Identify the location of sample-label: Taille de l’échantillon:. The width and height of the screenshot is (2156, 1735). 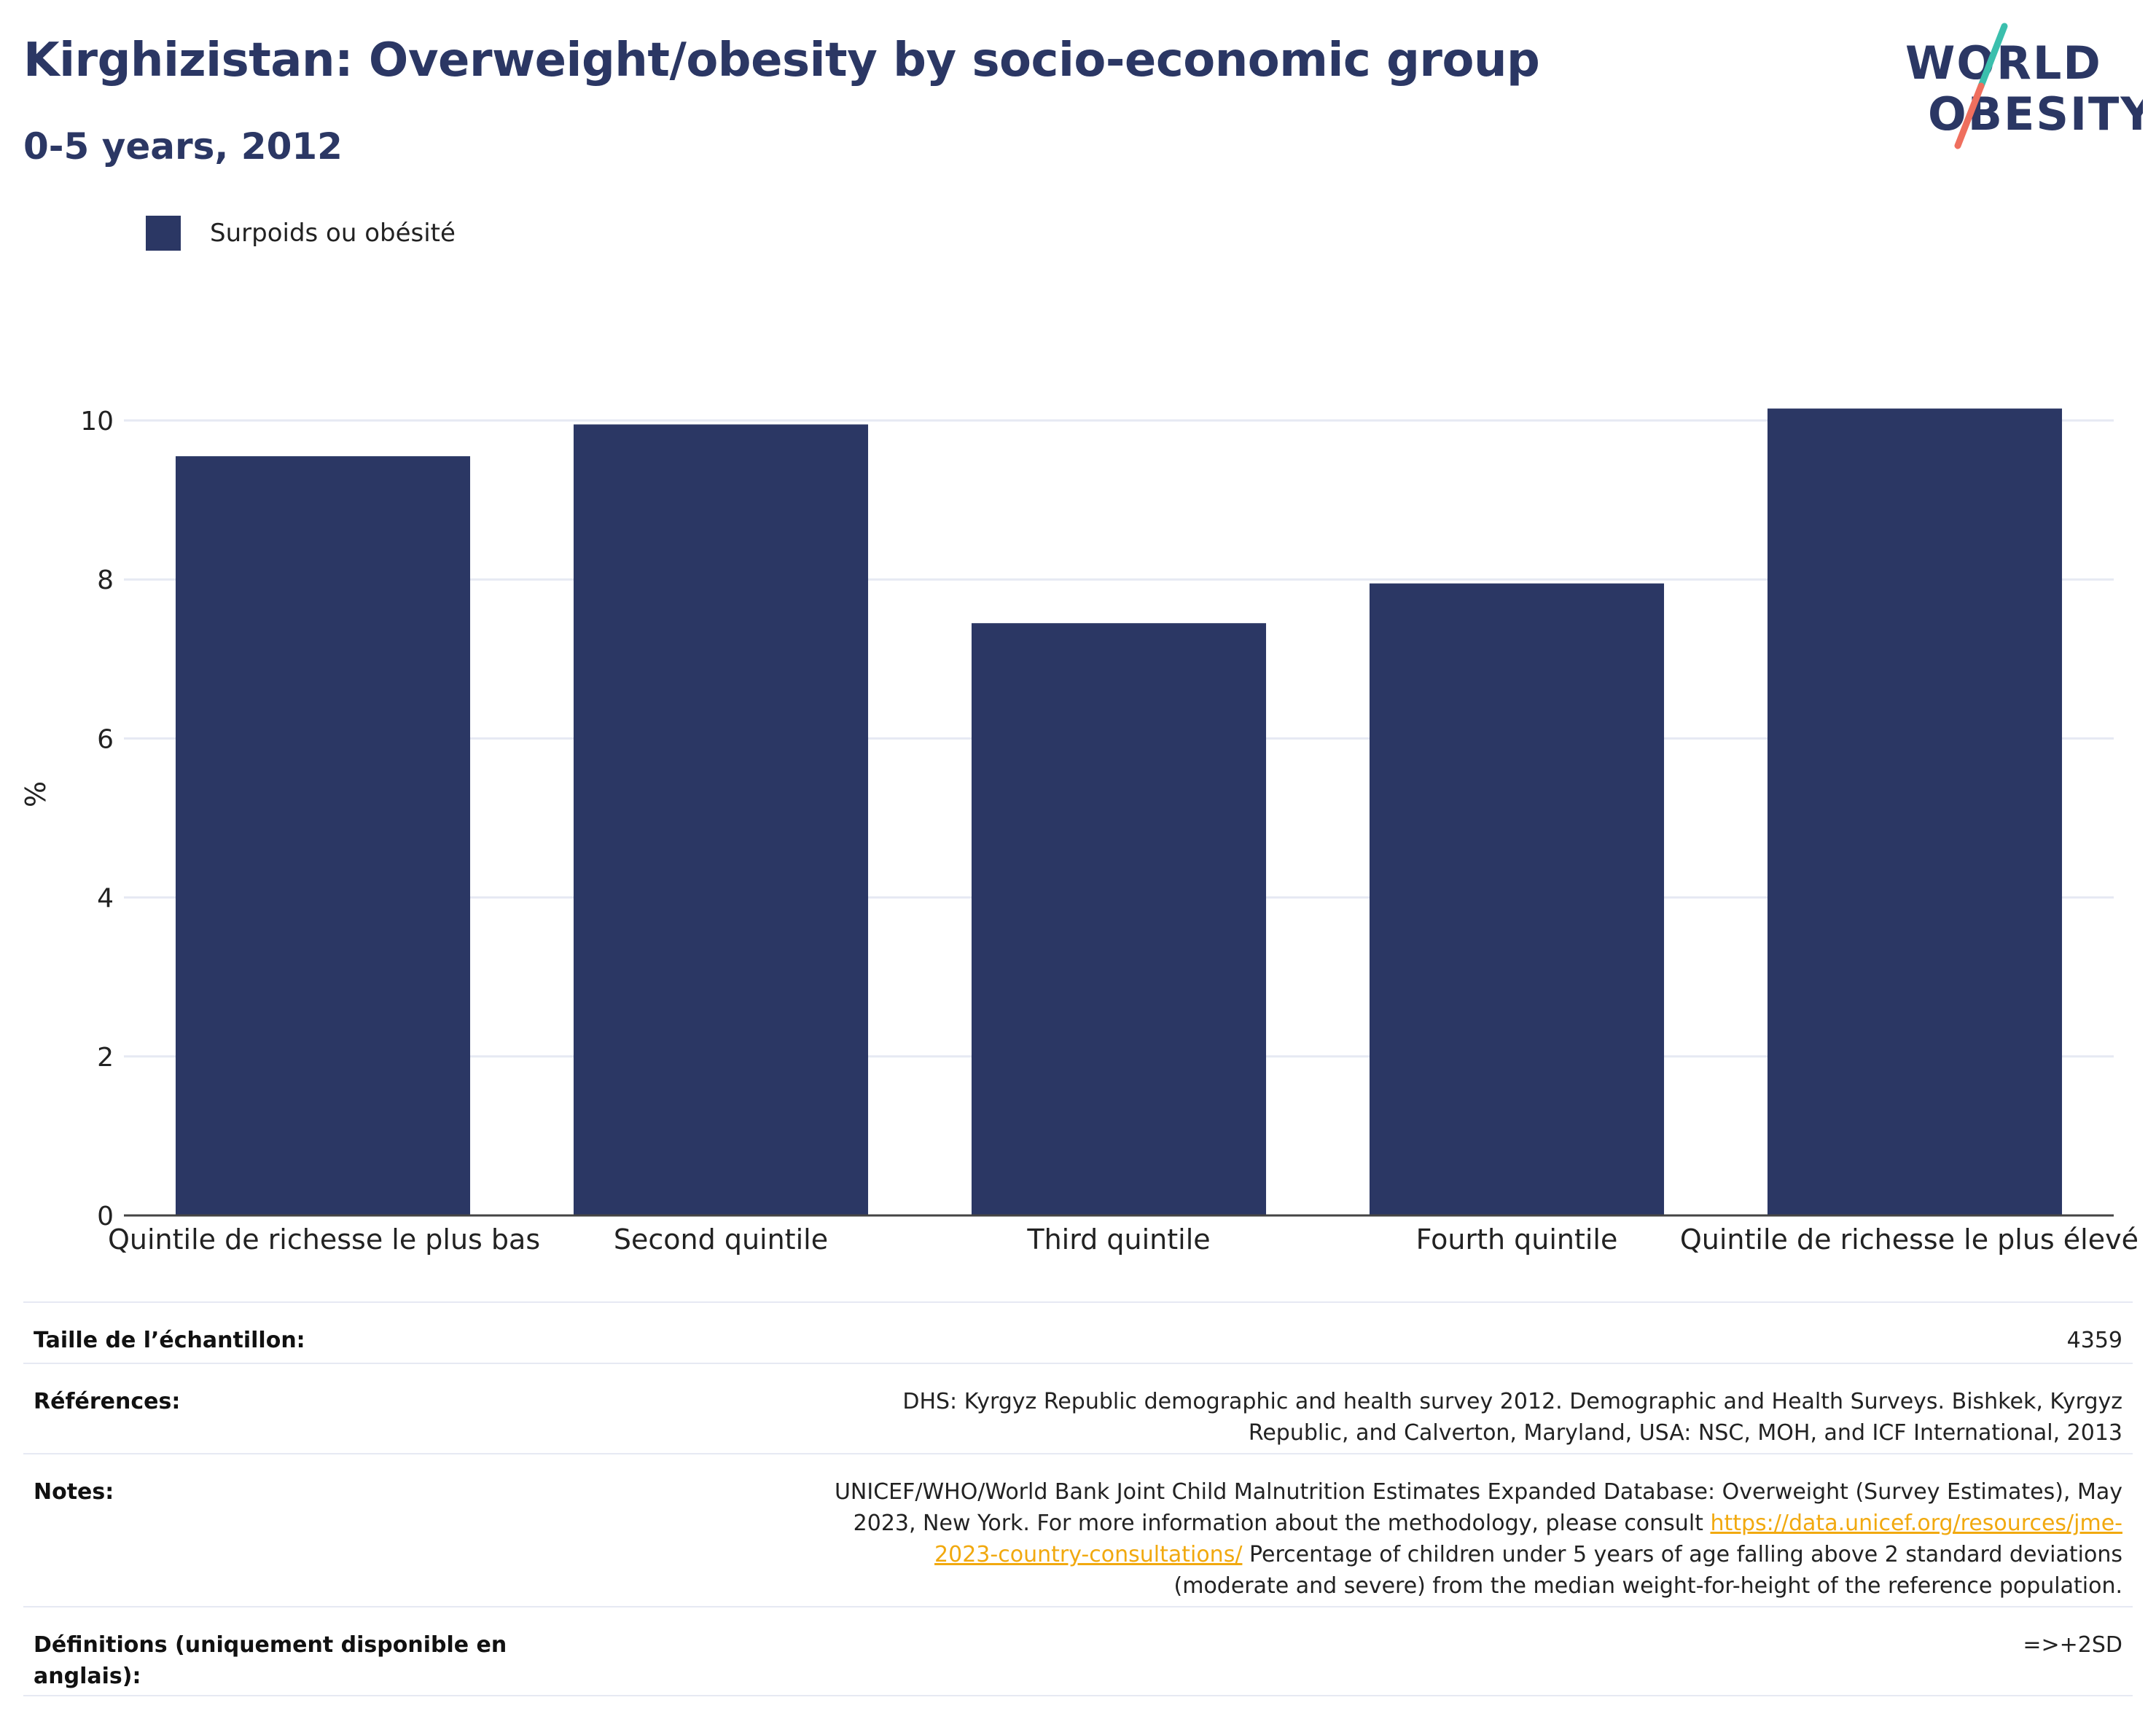
(170, 1341).